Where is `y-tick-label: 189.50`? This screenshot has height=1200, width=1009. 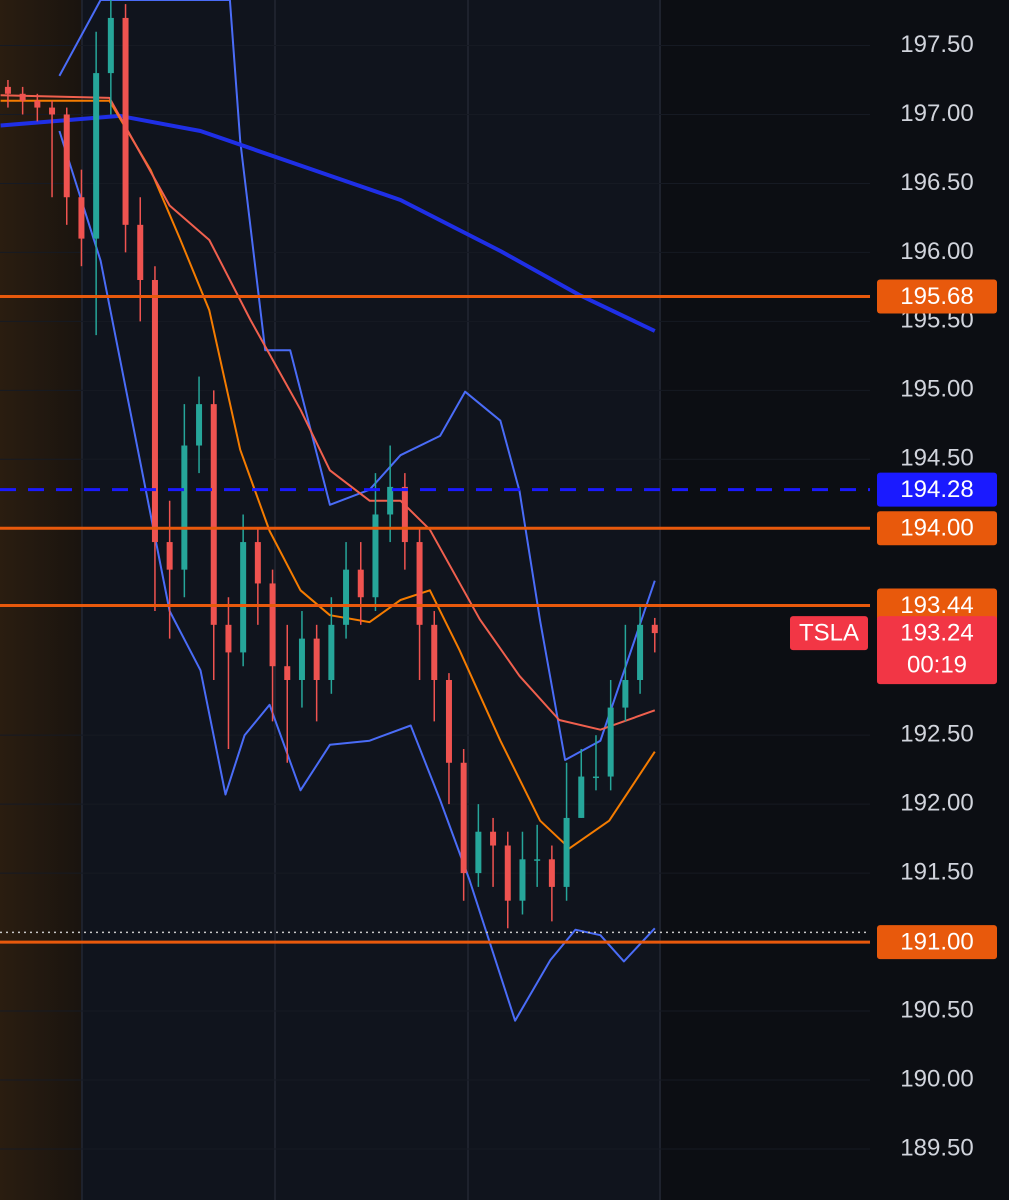
y-tick-label: 189.50 is located at coordinates (936, 1147).